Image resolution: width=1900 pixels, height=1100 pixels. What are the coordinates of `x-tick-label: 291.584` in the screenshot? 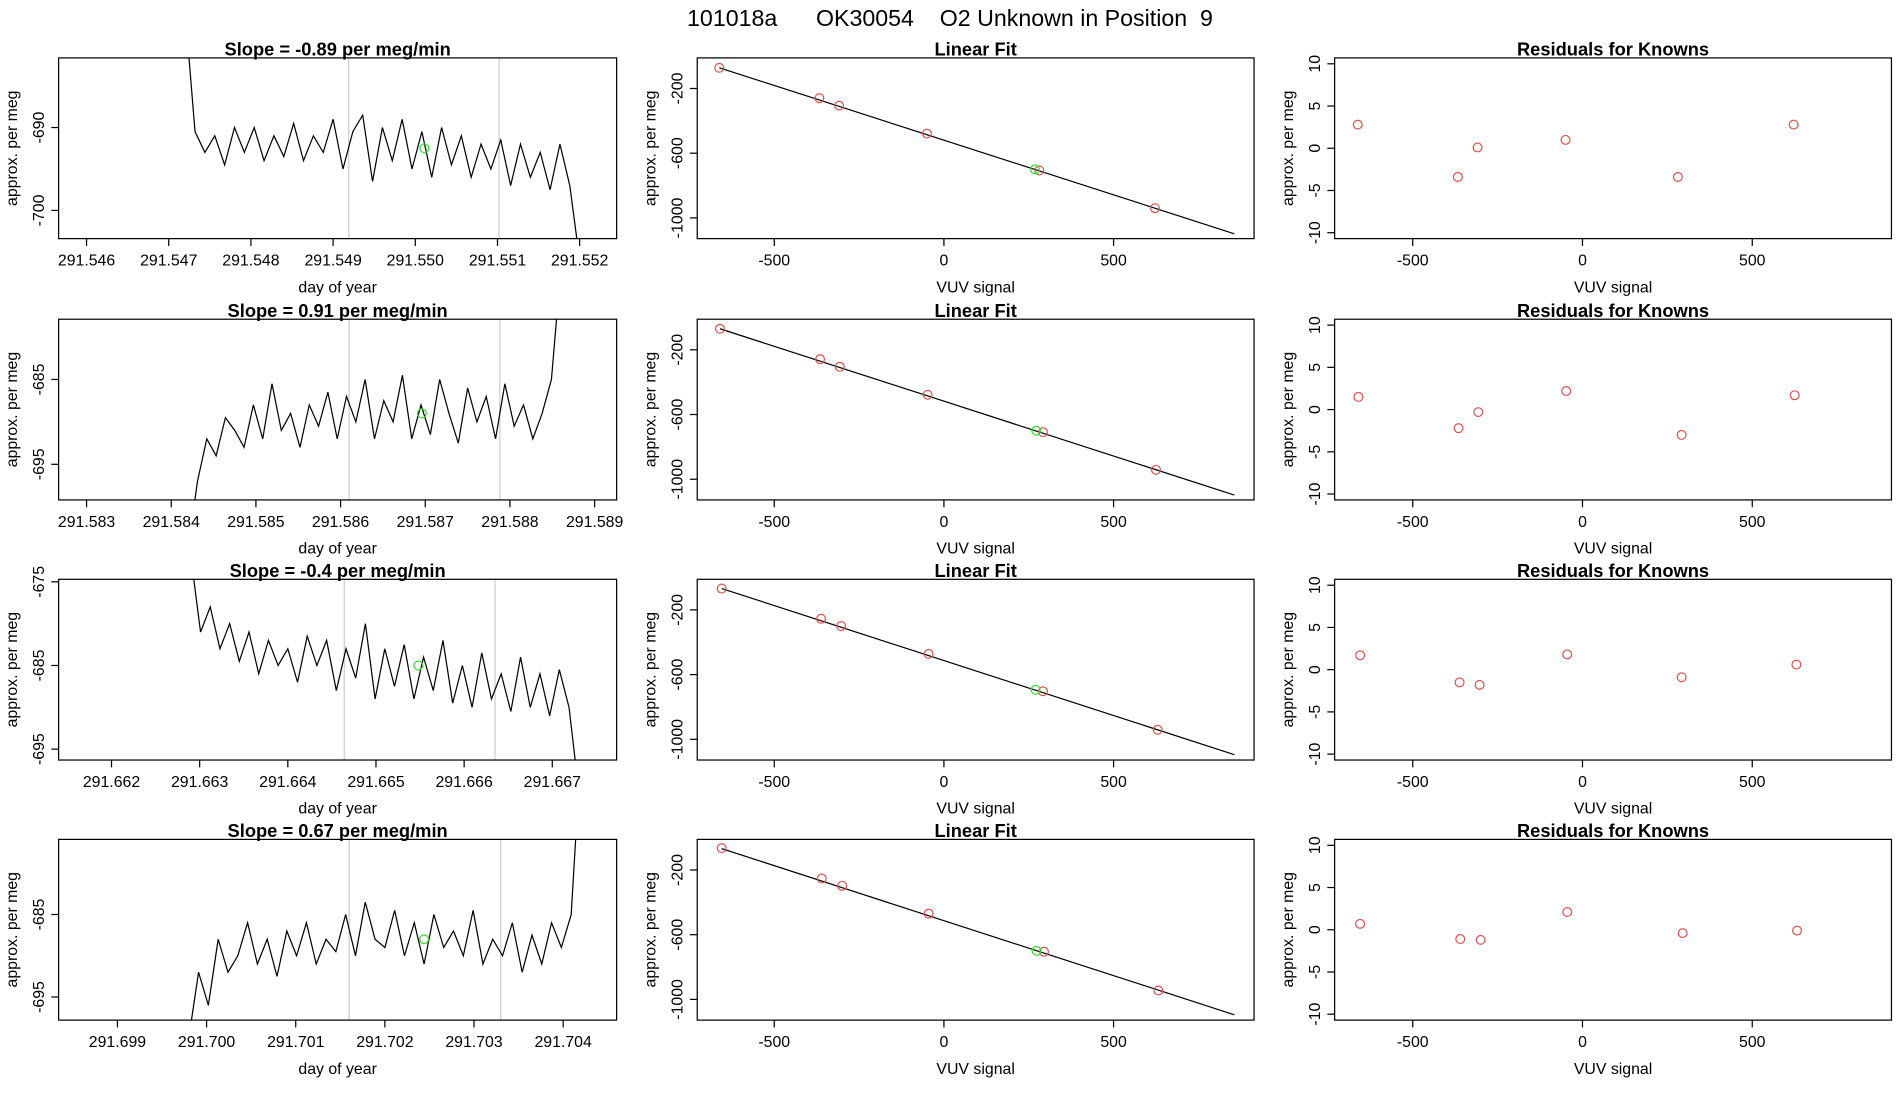 It's located at (172, 522).